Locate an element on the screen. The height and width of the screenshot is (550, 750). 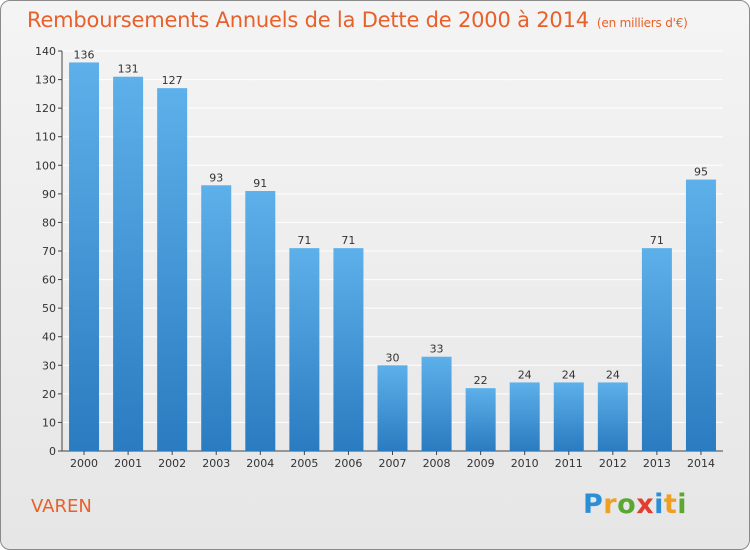
proxiti-logo: Proxiti is located at coordinates (635, 504).